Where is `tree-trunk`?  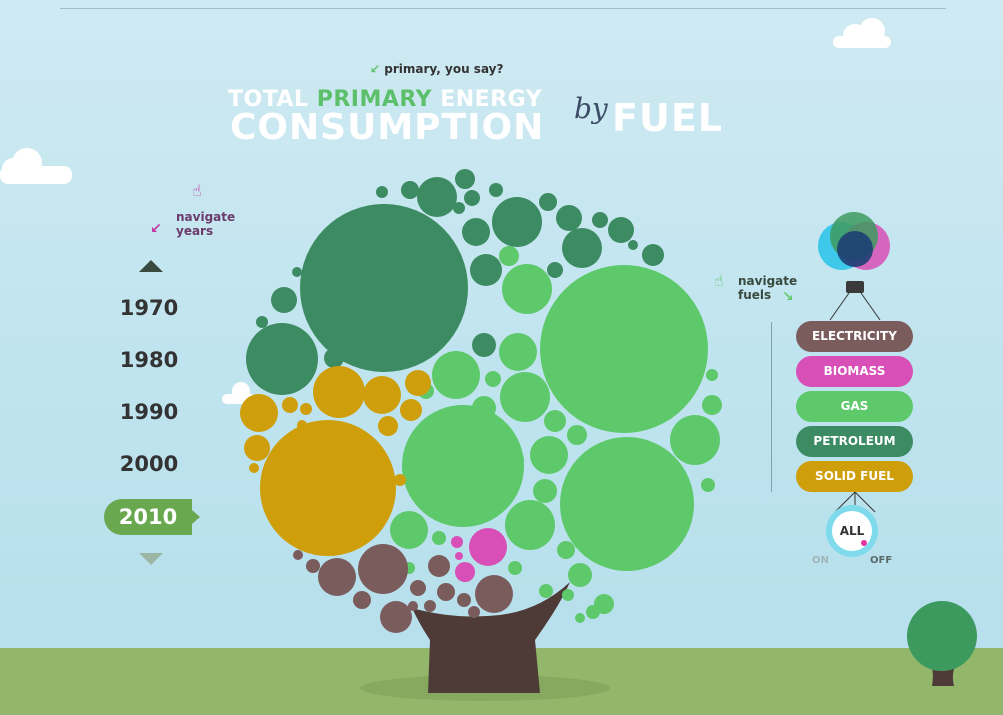
tree-trunk is located at coordinates (491, 637).